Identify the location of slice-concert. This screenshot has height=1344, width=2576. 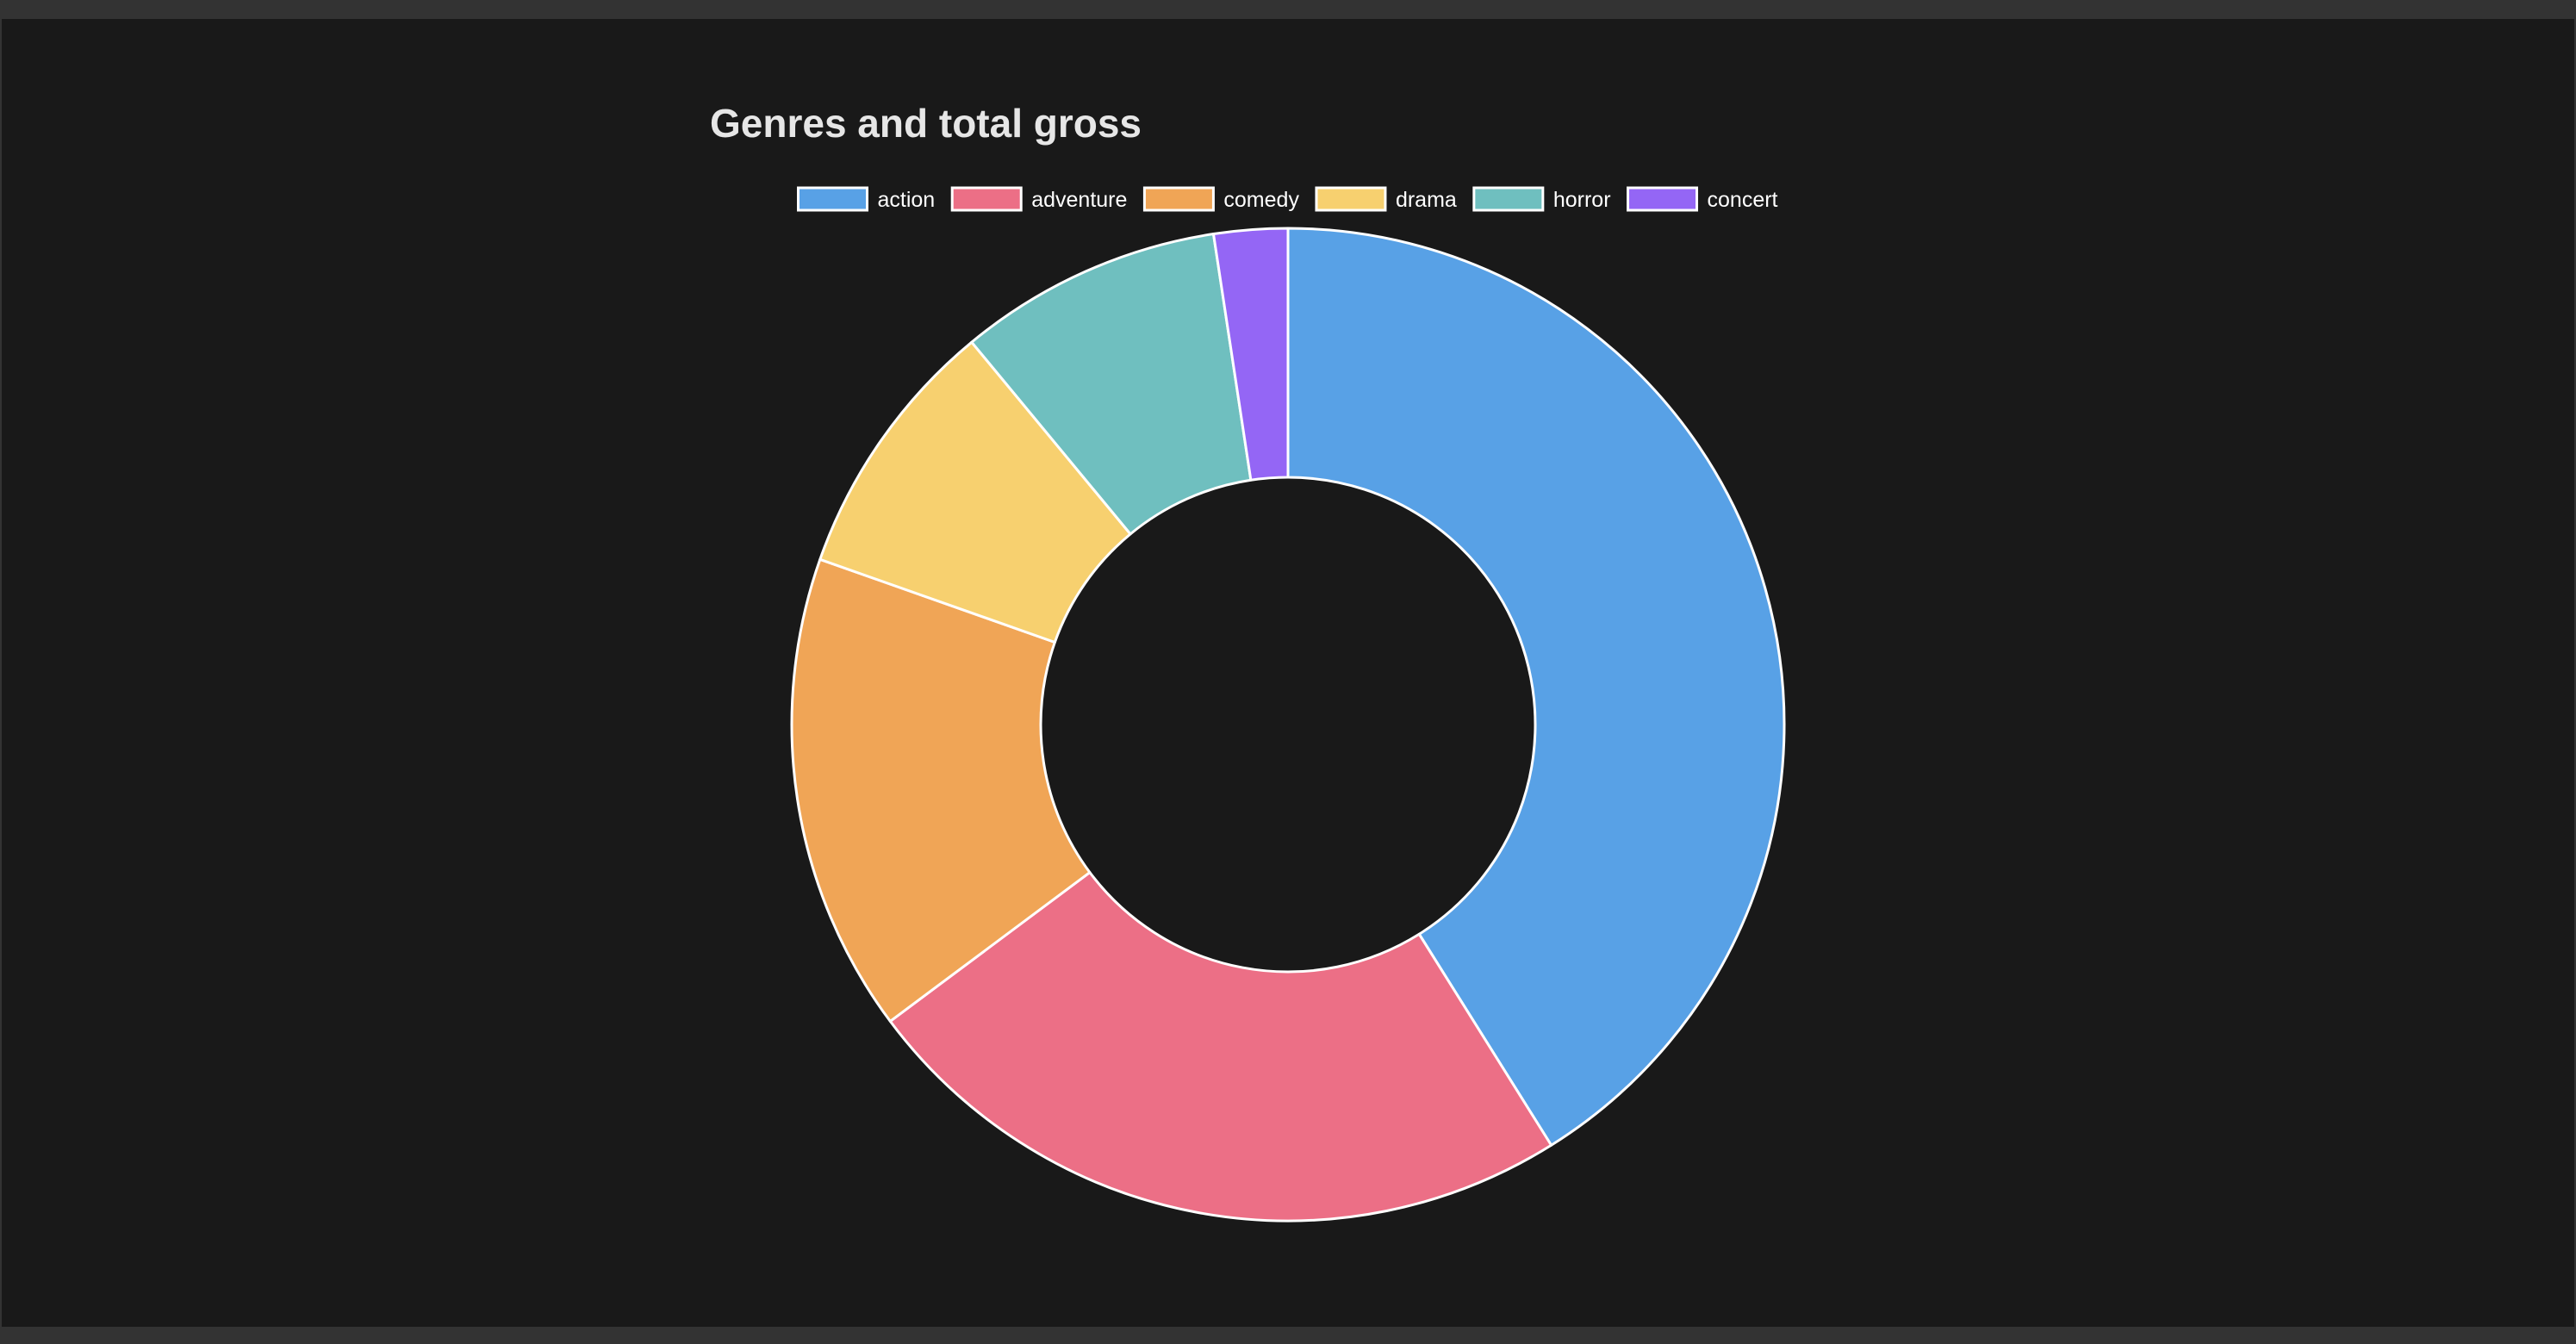
(1251, 355).